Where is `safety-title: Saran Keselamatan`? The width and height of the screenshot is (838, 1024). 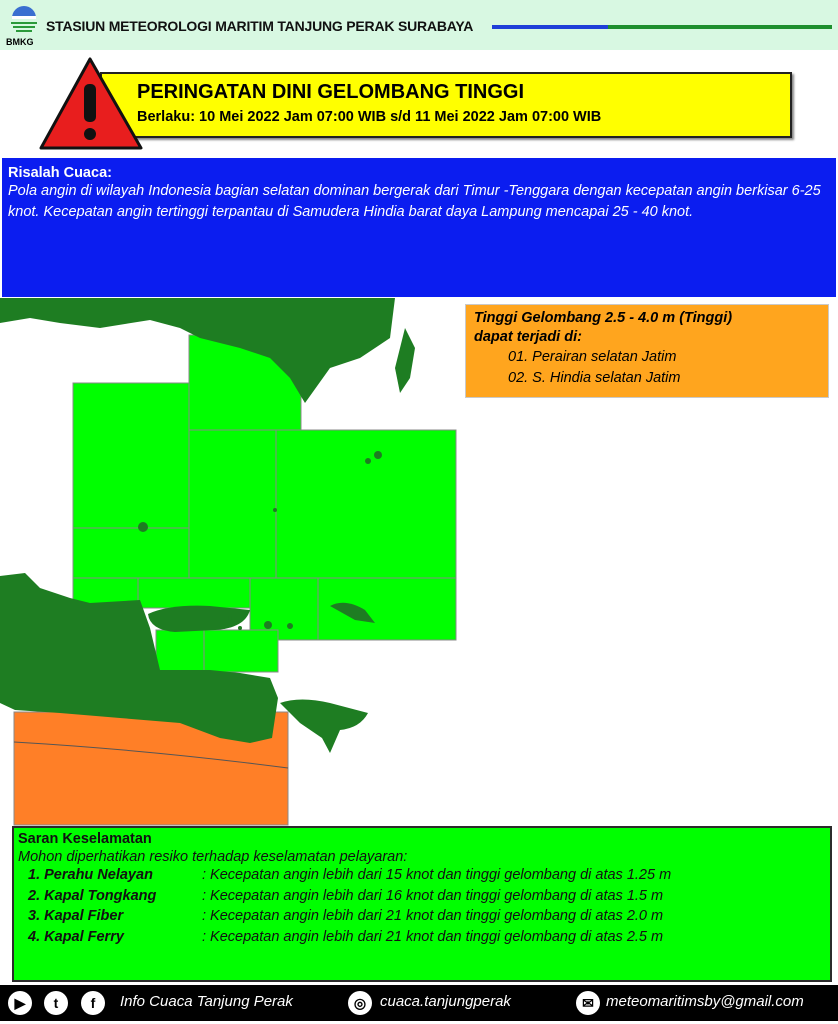
safety-title: Saran Keselamatan is located at coordinates (85, 839).